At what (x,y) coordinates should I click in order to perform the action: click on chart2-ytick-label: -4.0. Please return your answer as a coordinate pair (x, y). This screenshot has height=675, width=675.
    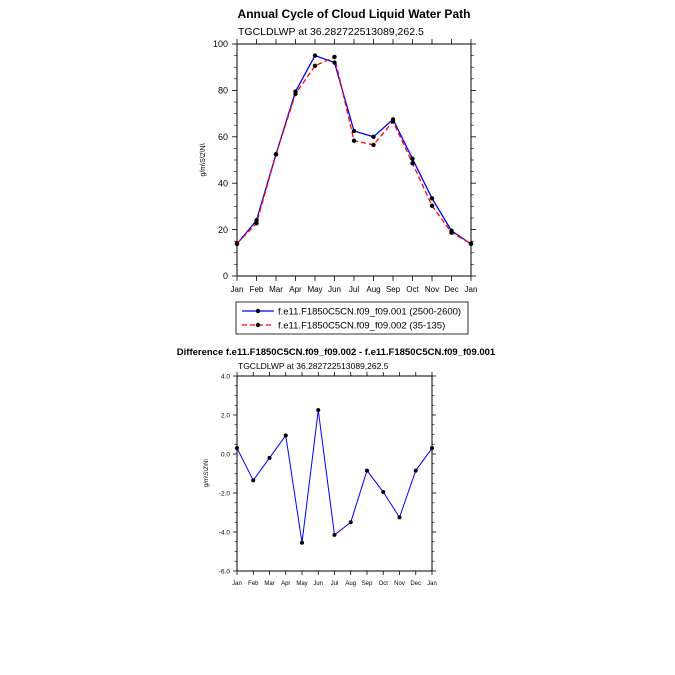
    Looking at the image, I should click on (225, 532).